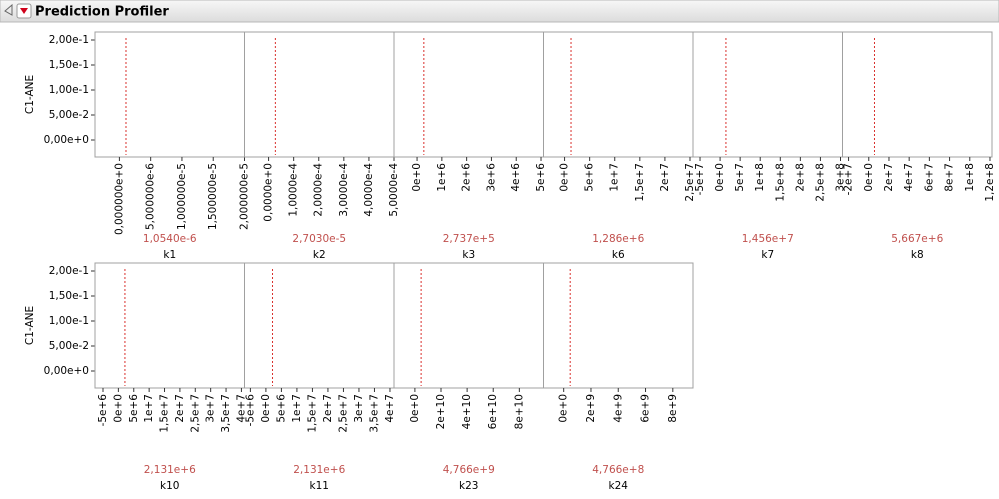 The image size is (999, 499). I want to click on x-tick-label: 0,0000e+0, so click(269, 192).